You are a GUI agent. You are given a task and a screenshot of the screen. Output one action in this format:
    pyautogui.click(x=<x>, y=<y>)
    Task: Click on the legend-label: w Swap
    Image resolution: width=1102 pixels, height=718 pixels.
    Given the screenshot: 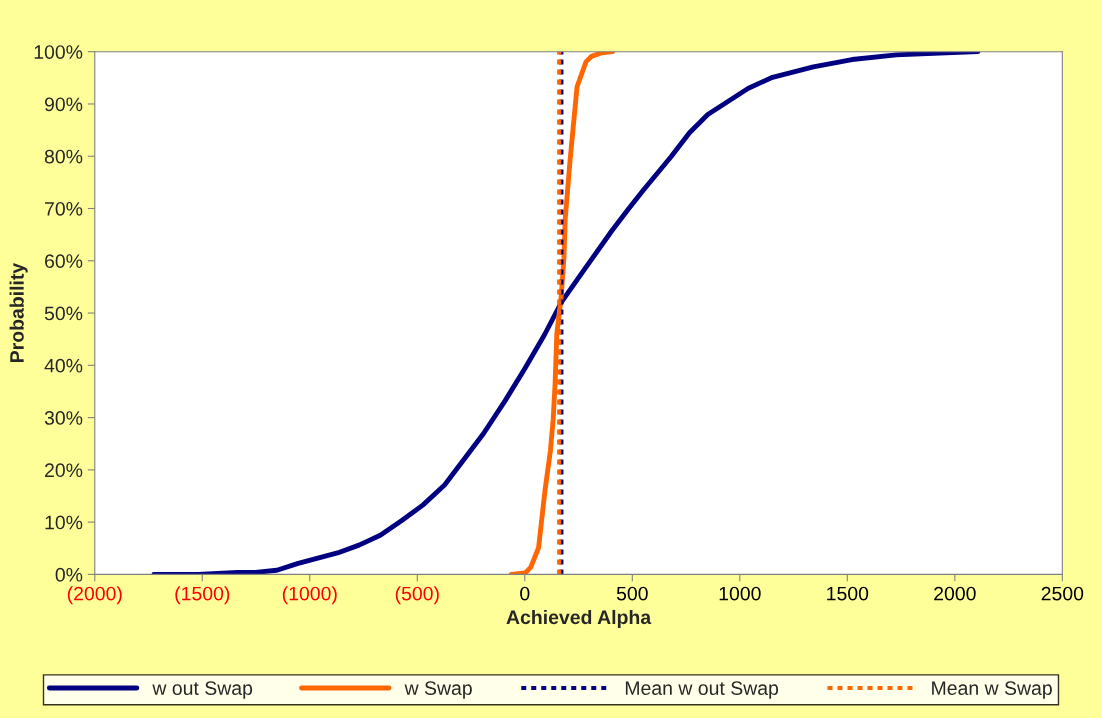 What is the action you would take?
    pyautogui.click(x=438, y=690)
    